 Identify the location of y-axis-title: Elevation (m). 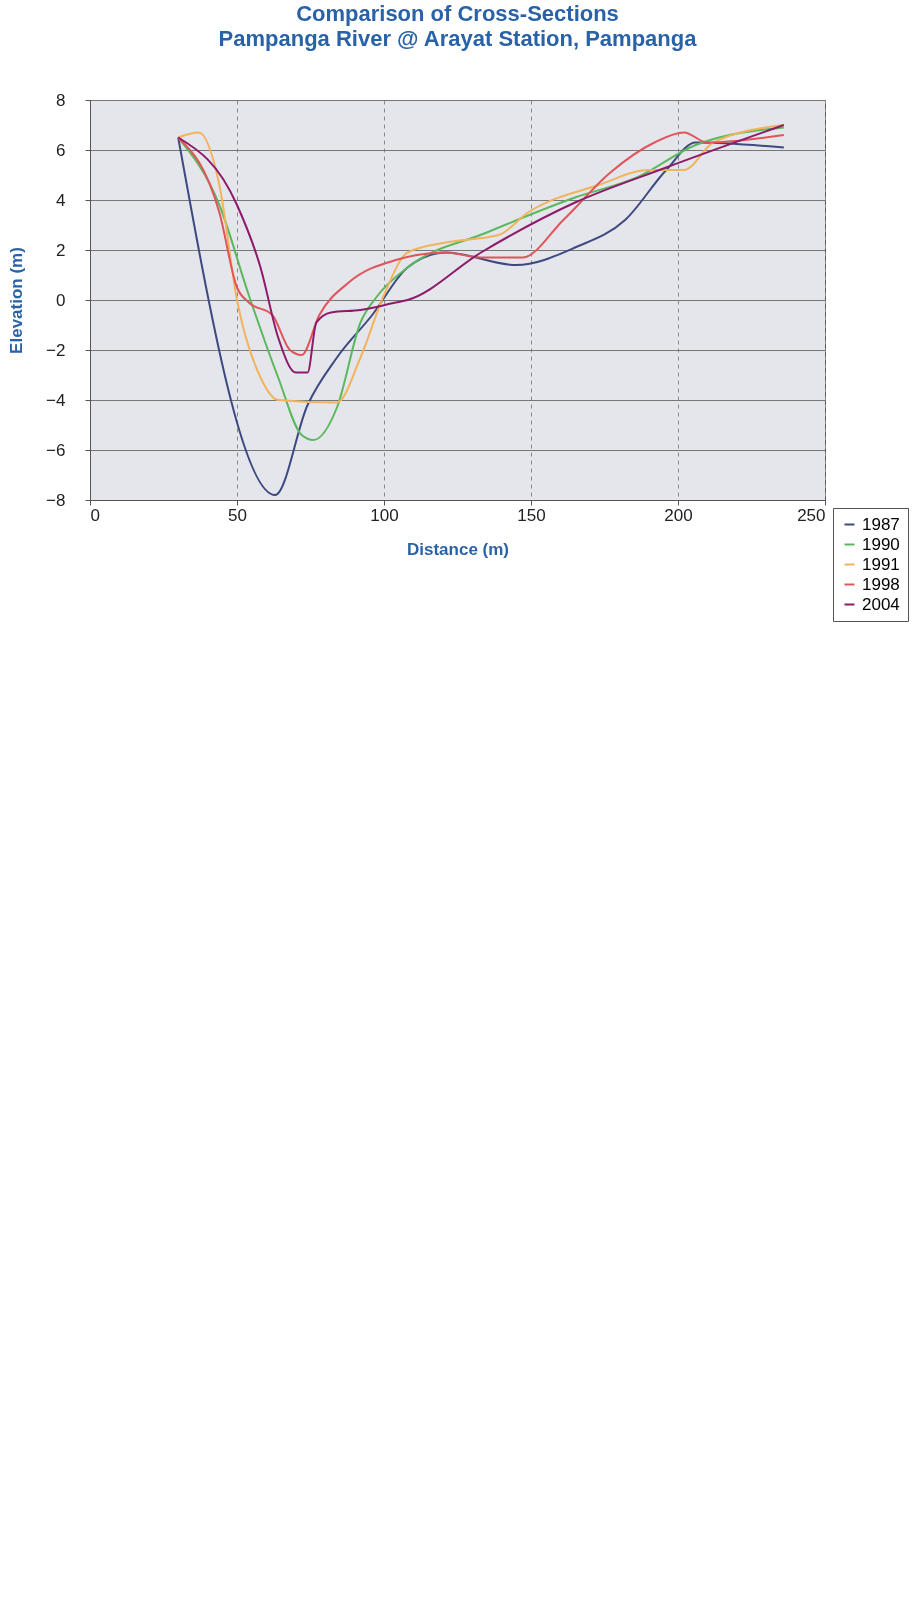
(17, 300).